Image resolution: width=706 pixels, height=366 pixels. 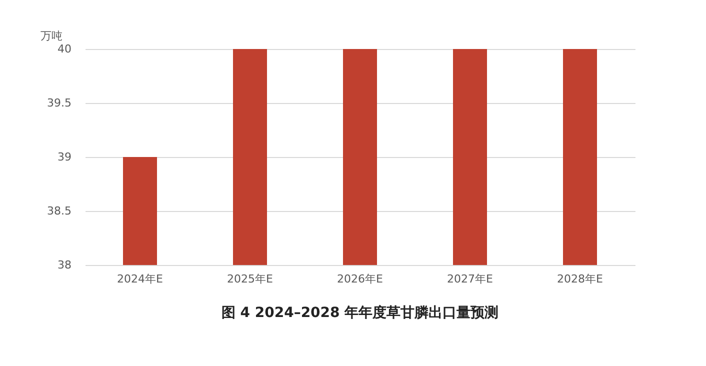 I want to click on x-tick-label: 2027年E, so click(x=470, y=279).